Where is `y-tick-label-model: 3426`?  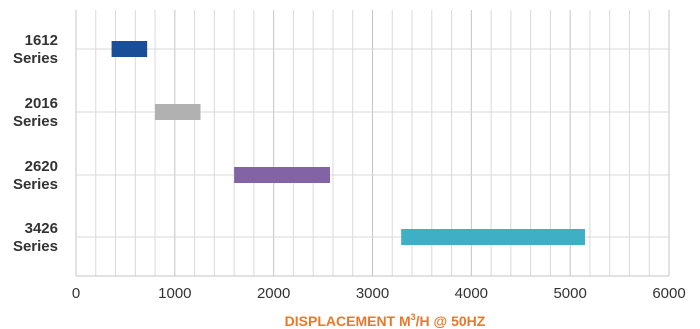
y-tick-label-model: 3426 is located at coordinates (41, 228).